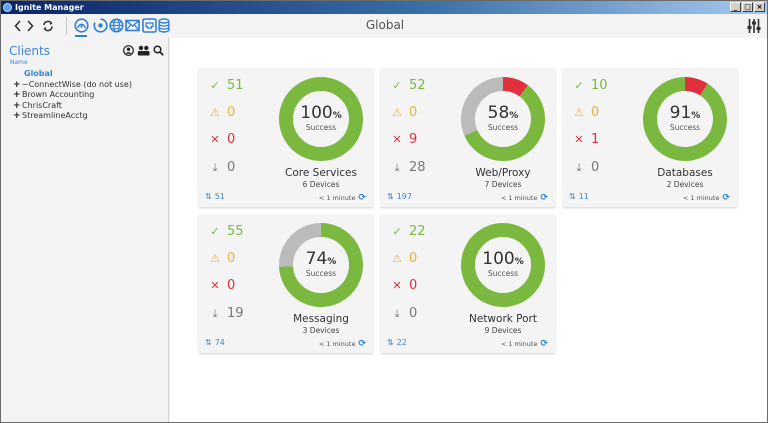  Describe the element at coordinates (321, 173) in the screenshot. I see `category-name: Core Services` at that location.